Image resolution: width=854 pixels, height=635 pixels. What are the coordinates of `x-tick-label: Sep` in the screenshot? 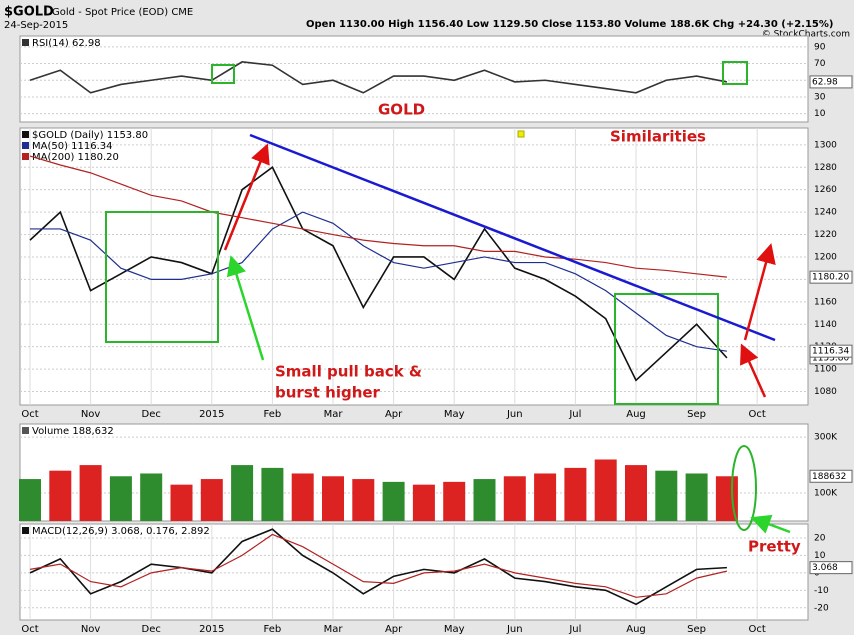 It's located at (696, 414).